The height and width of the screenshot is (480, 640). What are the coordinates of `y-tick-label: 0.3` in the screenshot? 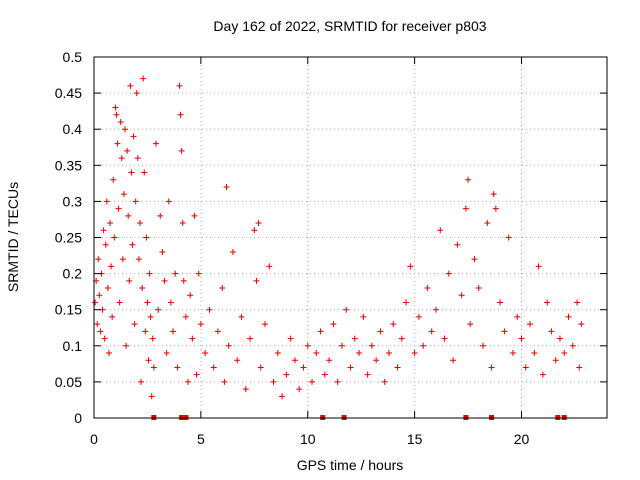 It's located at (73, 201).